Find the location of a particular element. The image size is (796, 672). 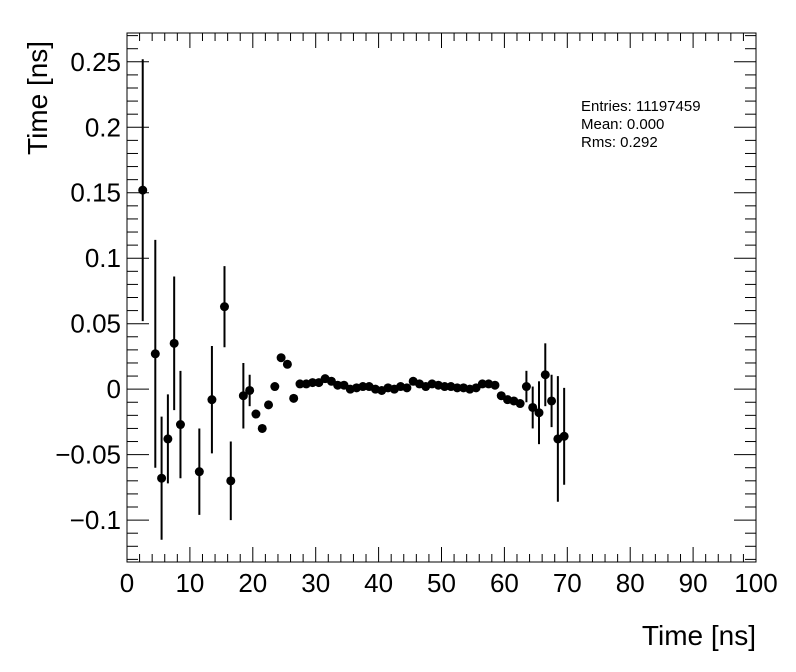

stats-box: Entries: 11197459 Mean: 0.000 Rms: 0.292 is located at coordinates (641, 125).